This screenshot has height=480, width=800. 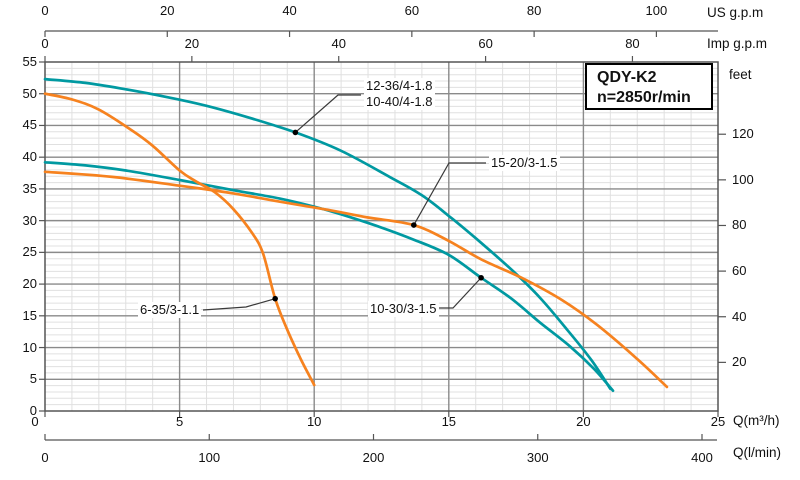 I want to click on tick-q-m3h: 20, so click(x=583, y=421).